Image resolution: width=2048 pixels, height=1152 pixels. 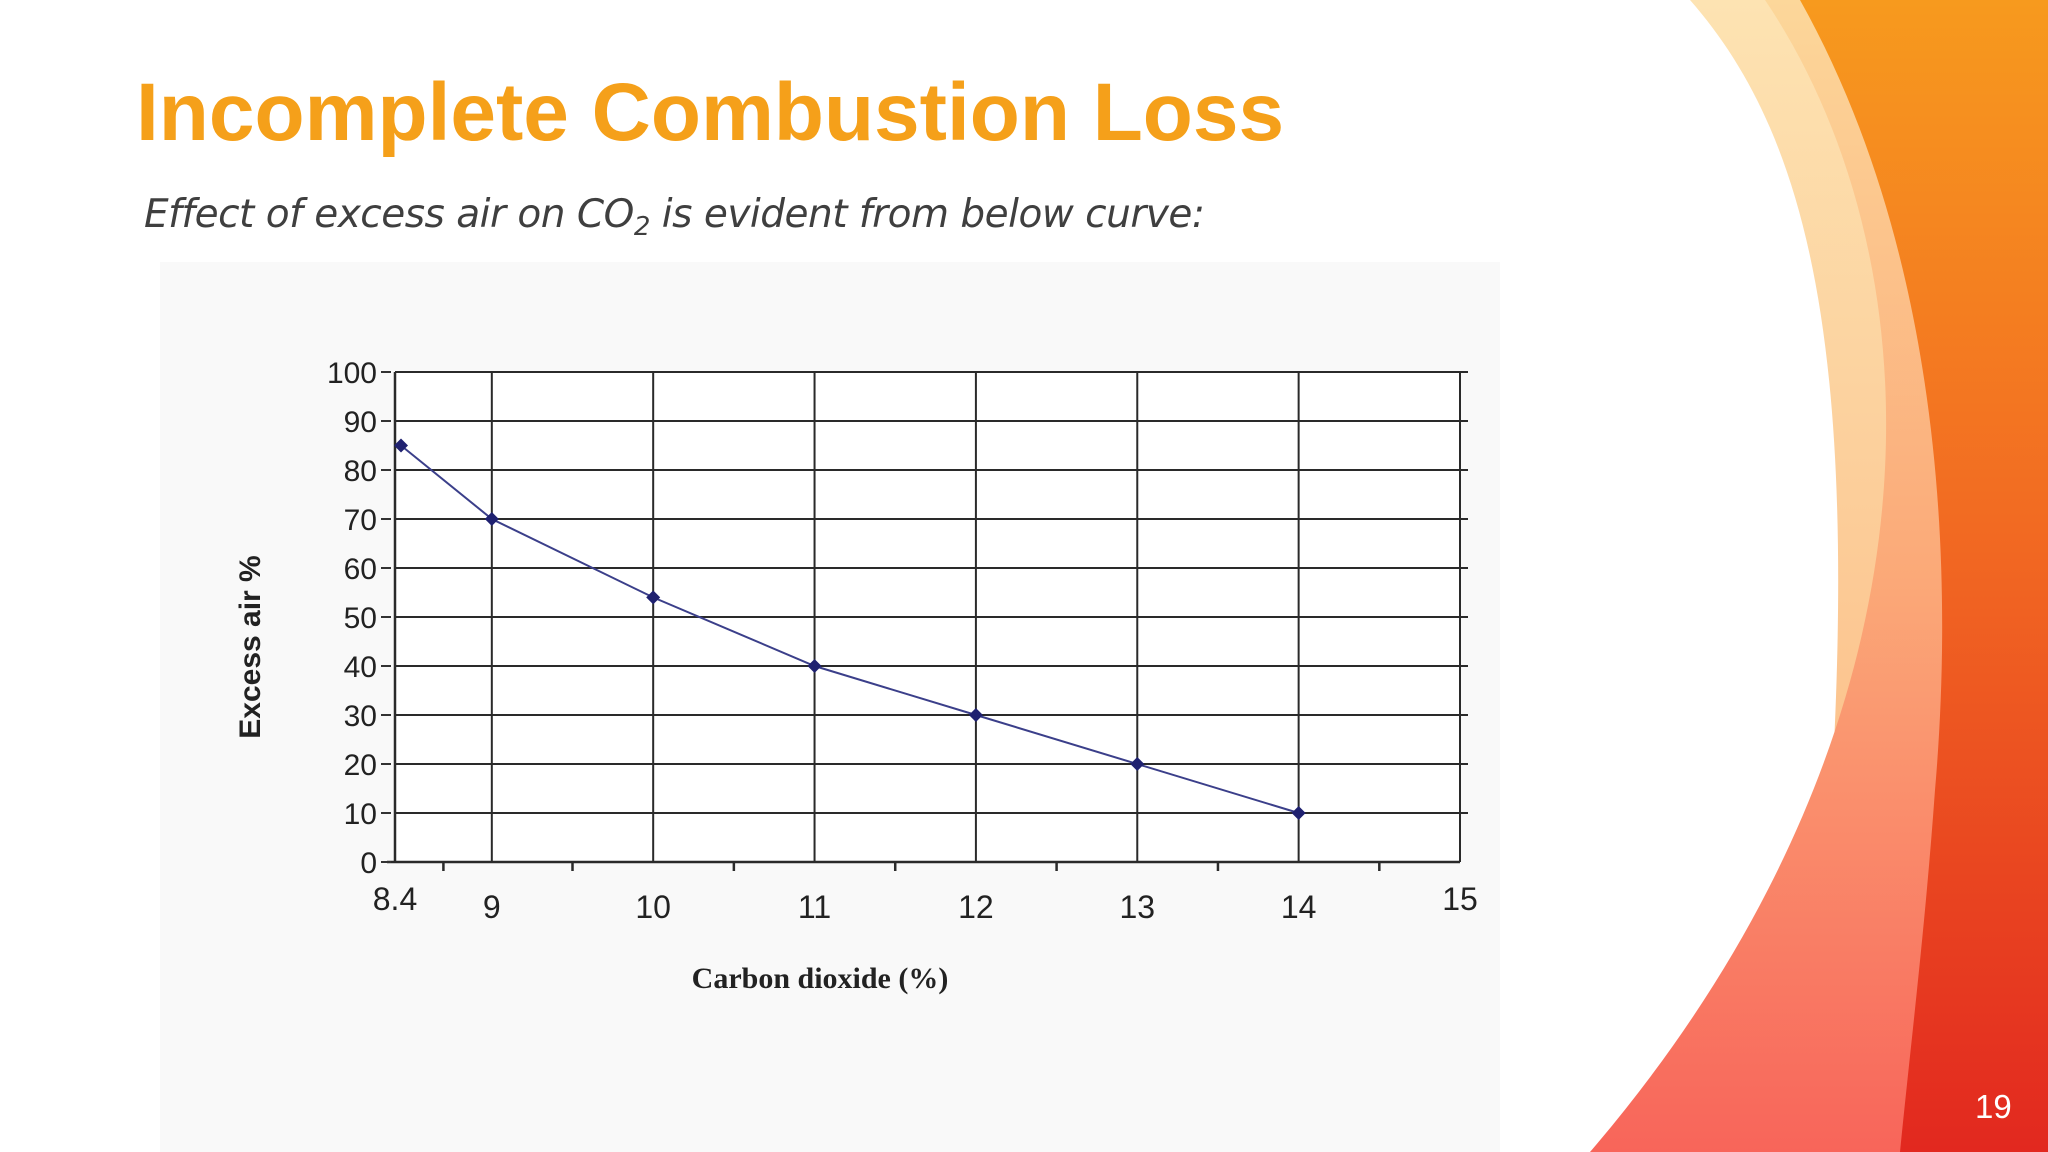 What do you see at coordinates (642, 227) in the screenshot?
I see `subtitle-subscript: 2` at bounding box center [642, 227].